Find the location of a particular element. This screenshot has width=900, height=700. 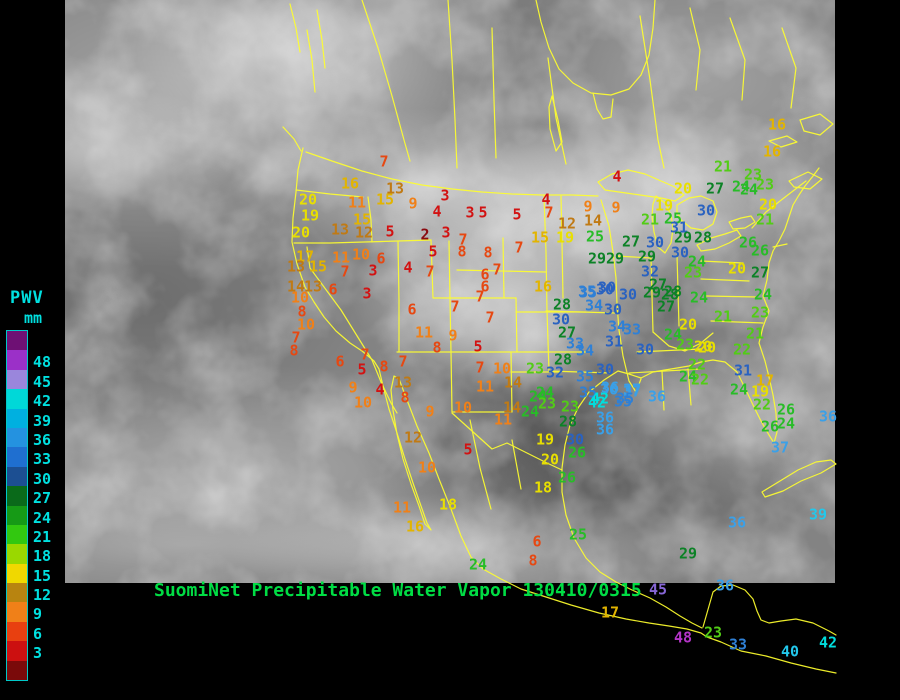

pwv-station-value: 3 is located at coordinates (373, 270).